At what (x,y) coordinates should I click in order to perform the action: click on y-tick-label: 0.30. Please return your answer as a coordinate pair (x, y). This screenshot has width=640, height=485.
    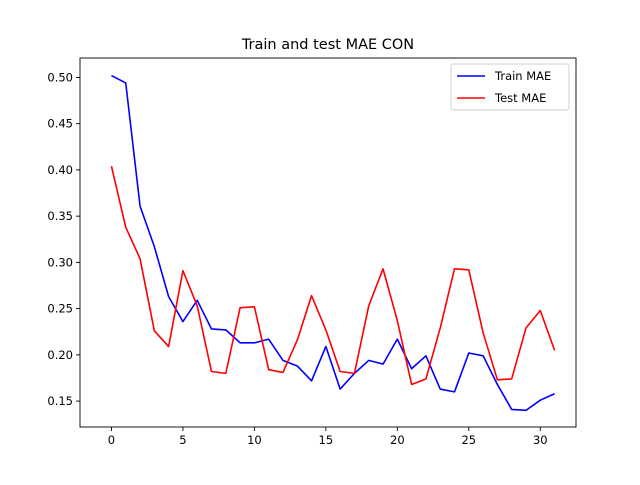
    Looking at the image, I should click on (60, 262).